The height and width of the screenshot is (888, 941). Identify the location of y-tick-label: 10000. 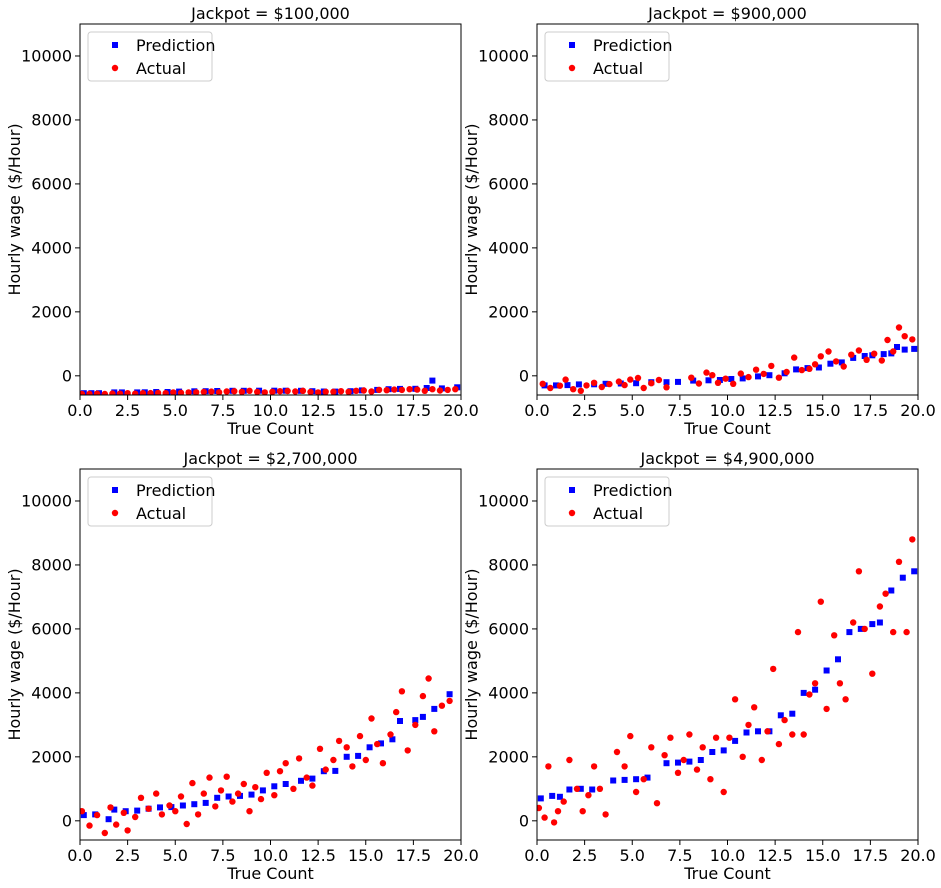
(503, 55).